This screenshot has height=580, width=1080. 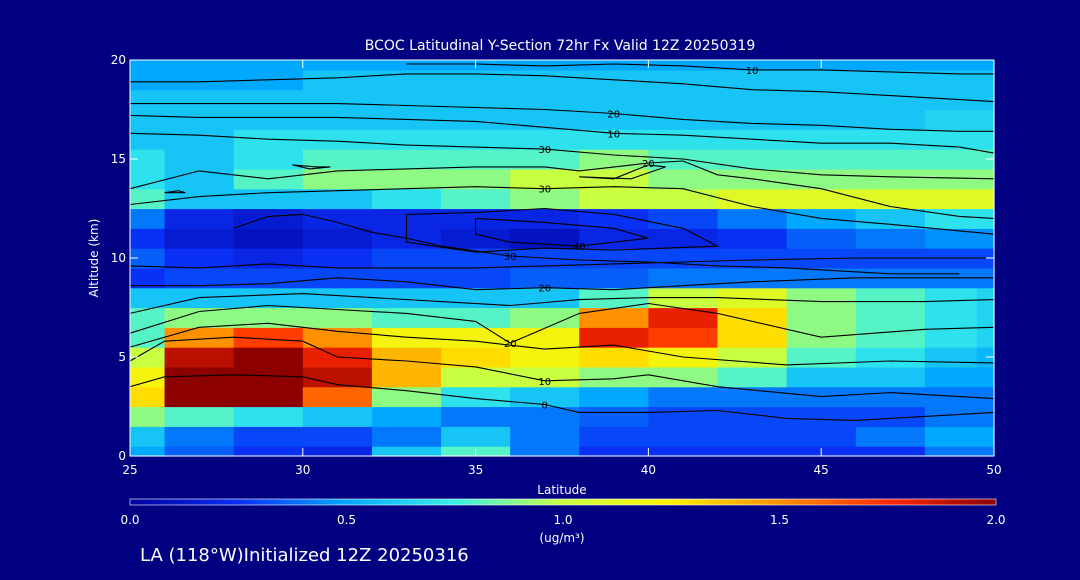 What do you see at coordinates (129, 520) in the screenshot?
I see `colorbar-tick-label: 0.0` at bounding box center [129, 520].